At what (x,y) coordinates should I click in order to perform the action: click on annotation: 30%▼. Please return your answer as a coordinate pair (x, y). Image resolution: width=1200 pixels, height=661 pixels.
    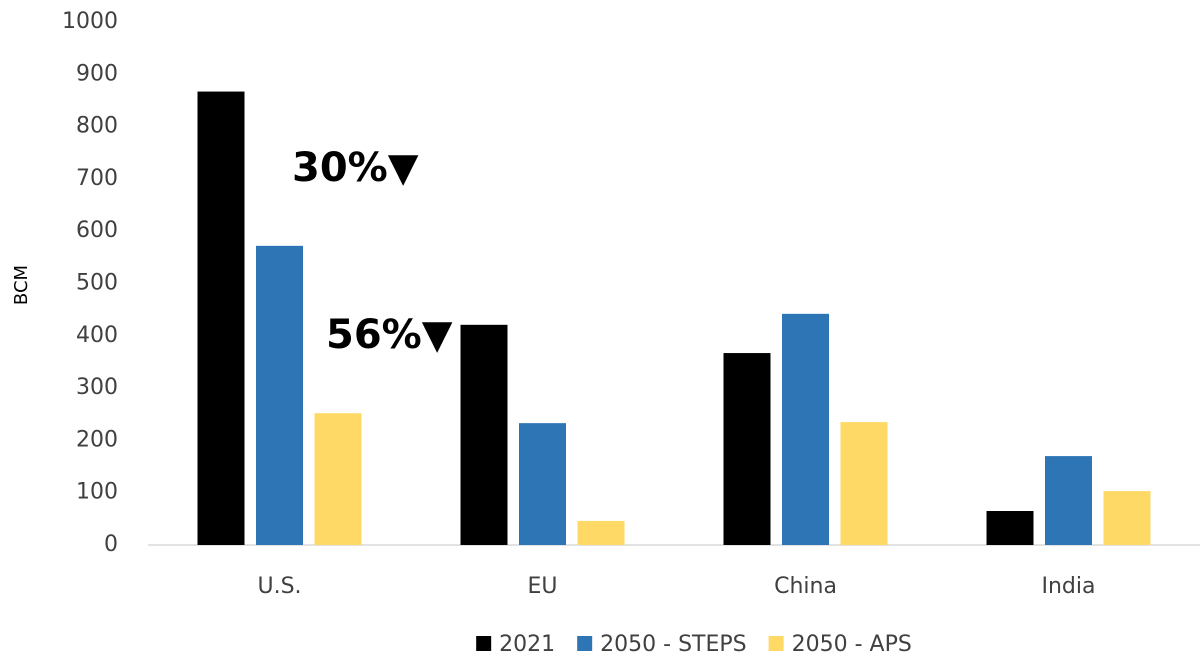
    Looking at the image, I should click on (355, 168).